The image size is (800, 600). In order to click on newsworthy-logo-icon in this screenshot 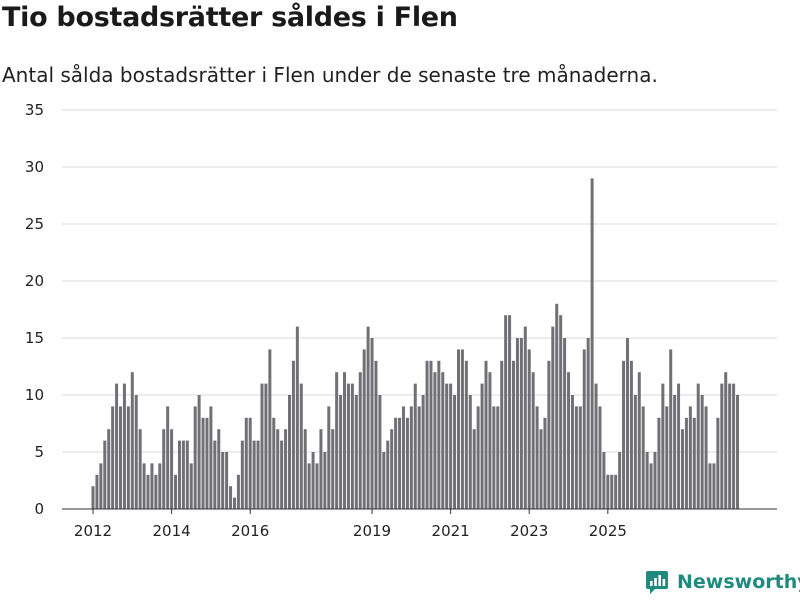, I will do `click(657, 582)`.